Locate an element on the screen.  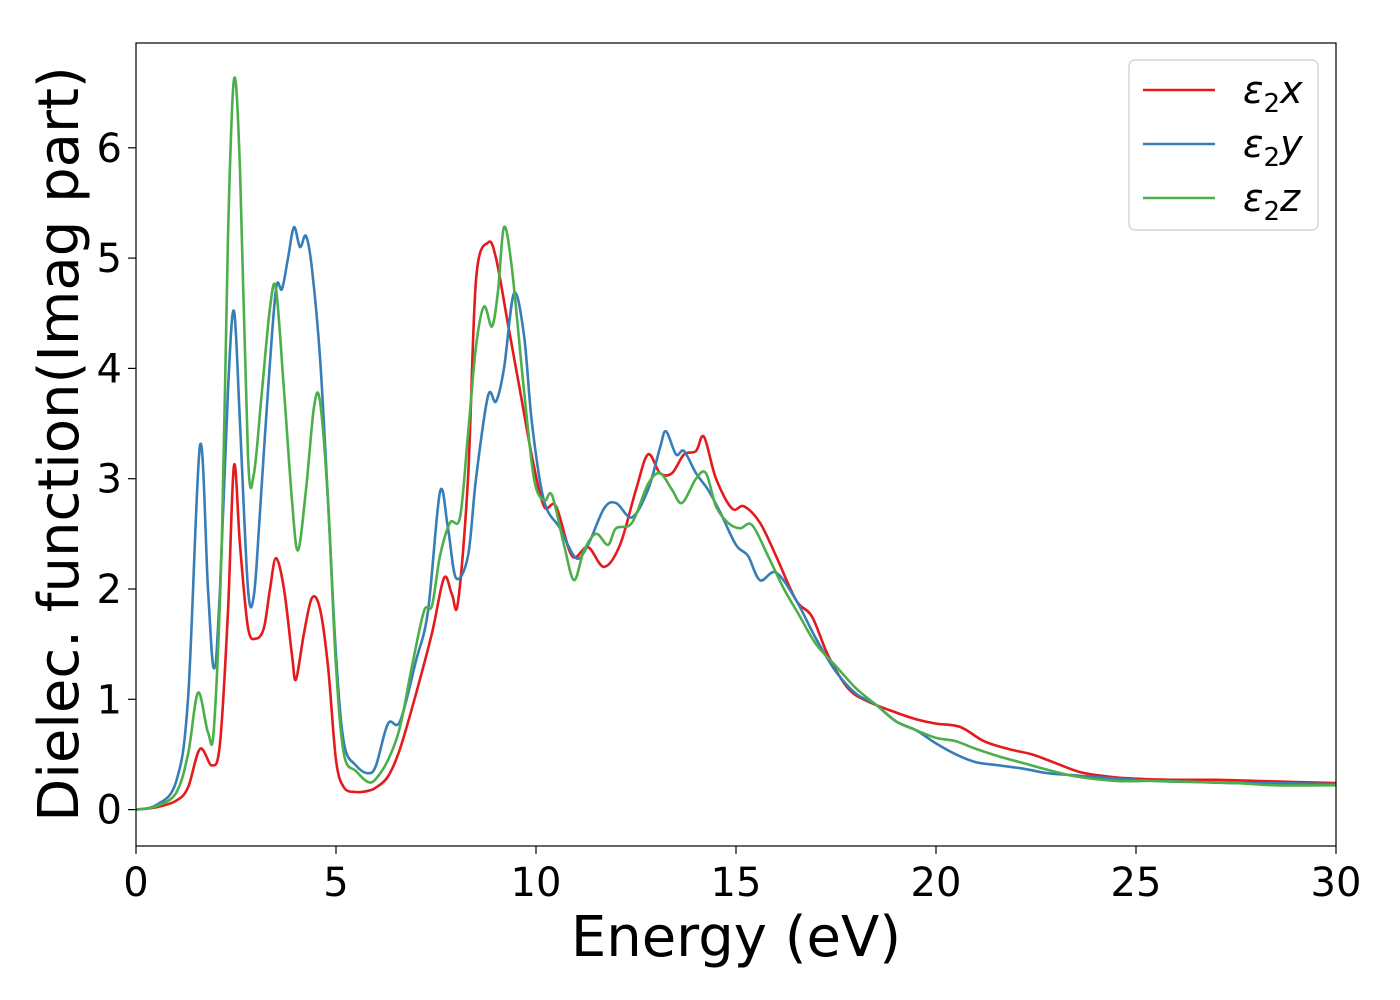
legend-box is located at coordinates (1223, 145).